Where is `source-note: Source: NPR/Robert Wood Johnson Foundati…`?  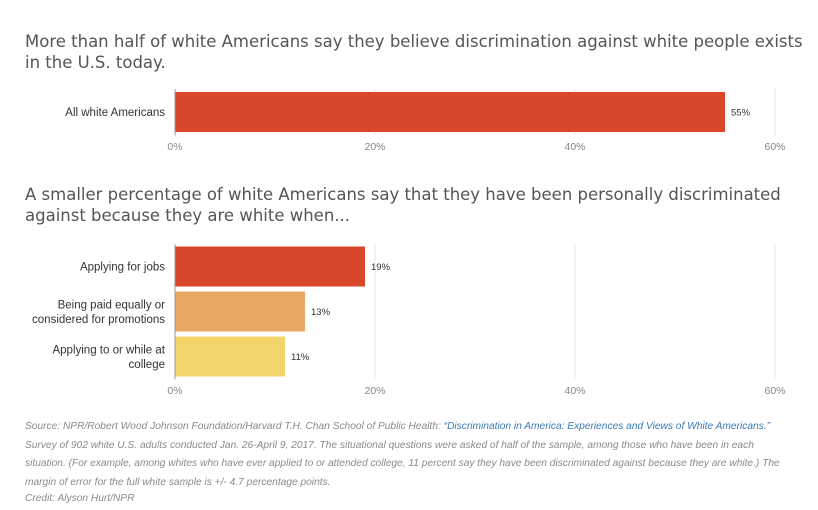 source-note: Source: NPR/Robert Wood Johnson Foundati… is located at coordinates (410, 455).